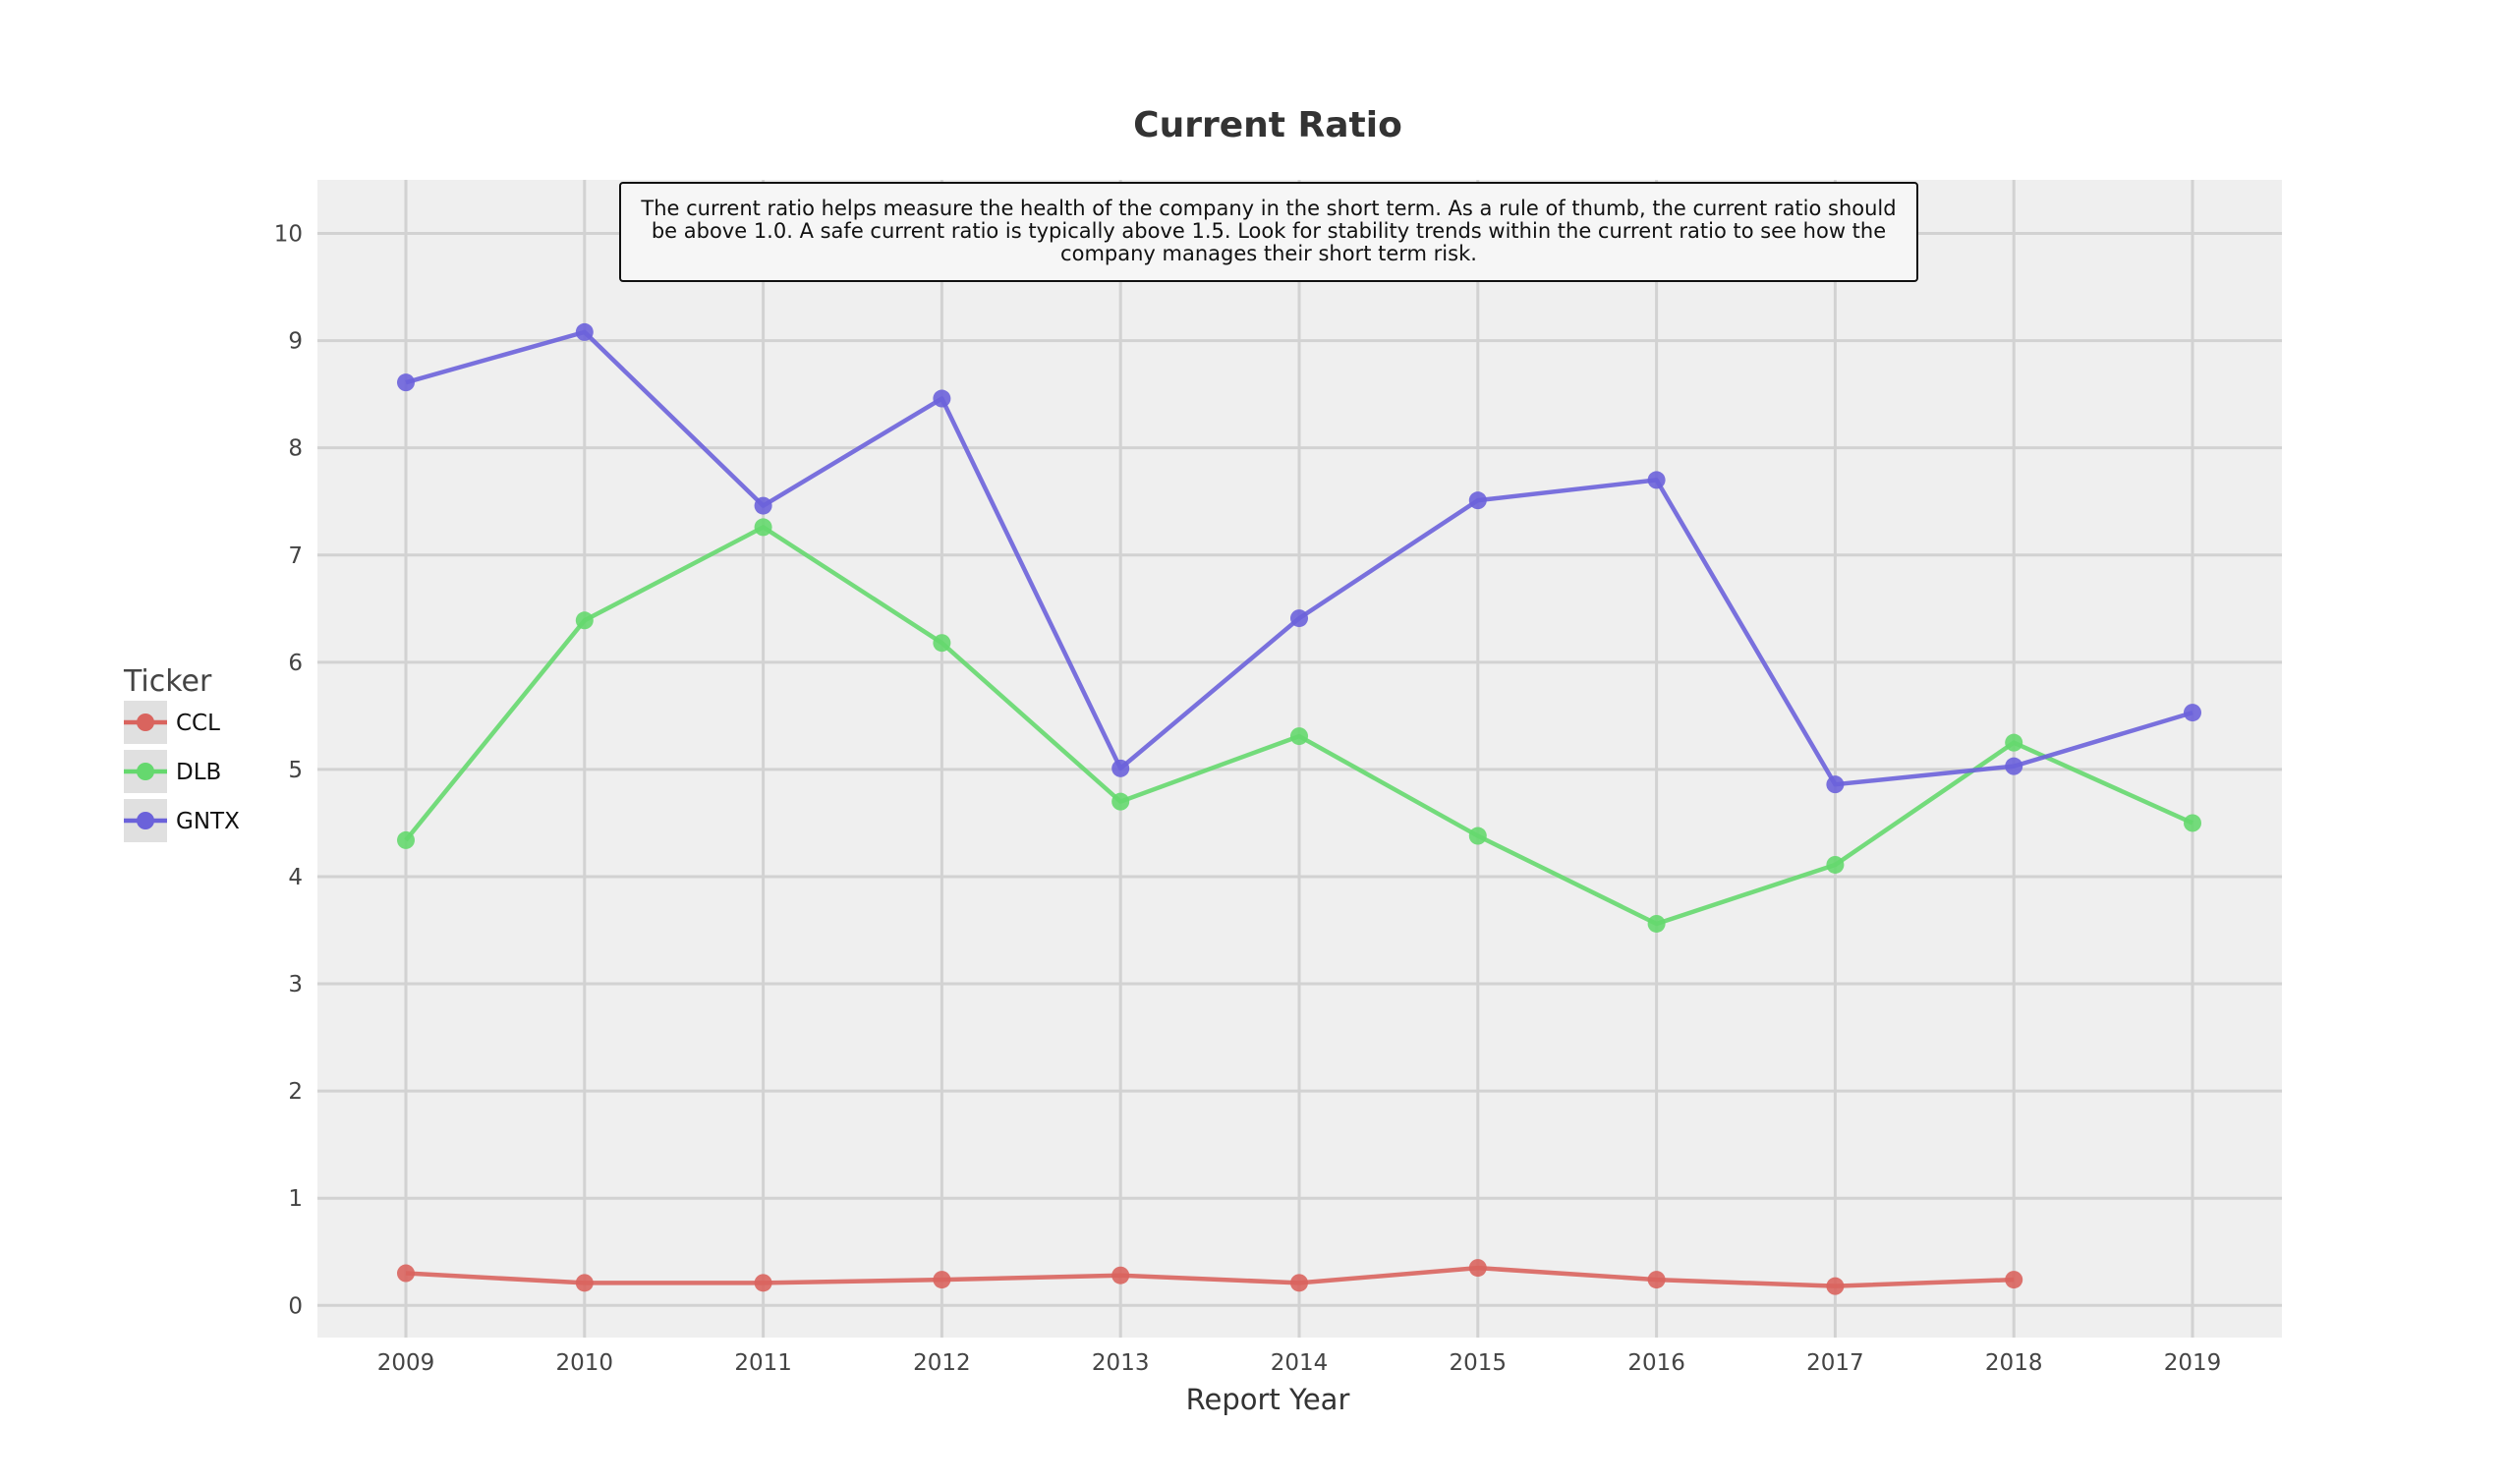  Describe the element at coordinates (295, 1092) in the screenshot. I see `y-tick-label: 2` at that location.